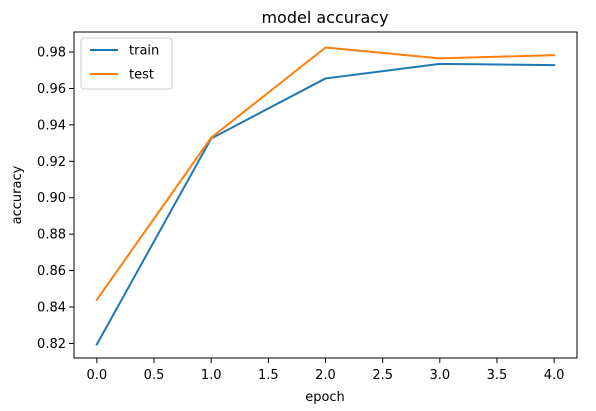  What do you see at coordinates (51, 162) in the screenshot?
I see `y-tick-label: 0.92` at bounding box center [51, 162].